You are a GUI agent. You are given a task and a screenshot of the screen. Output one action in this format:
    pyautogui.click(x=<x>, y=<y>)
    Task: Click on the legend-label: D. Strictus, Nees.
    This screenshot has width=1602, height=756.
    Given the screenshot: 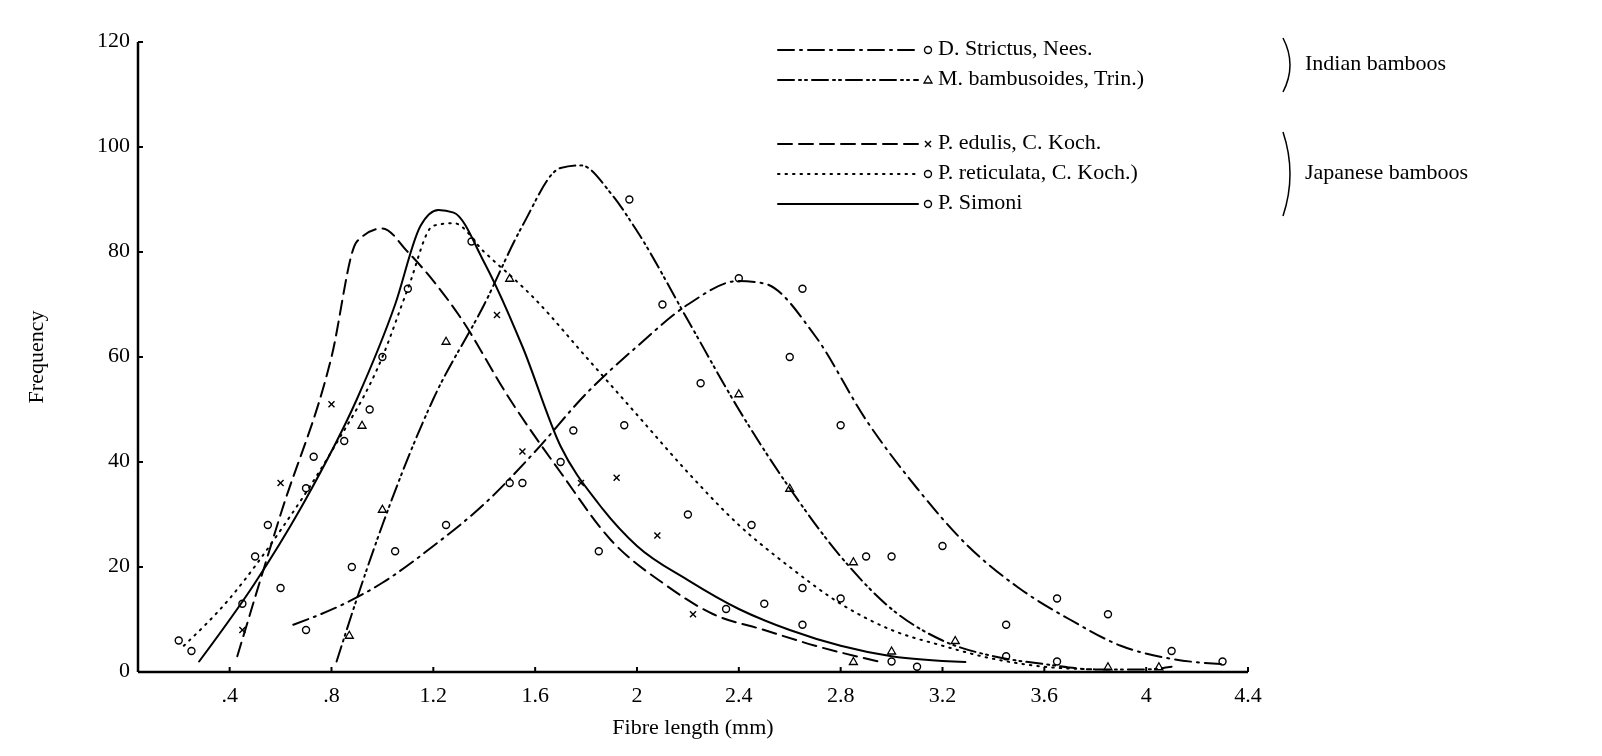 What is the action you would take?
    pyautogui.click(x=1015, y=48)
    